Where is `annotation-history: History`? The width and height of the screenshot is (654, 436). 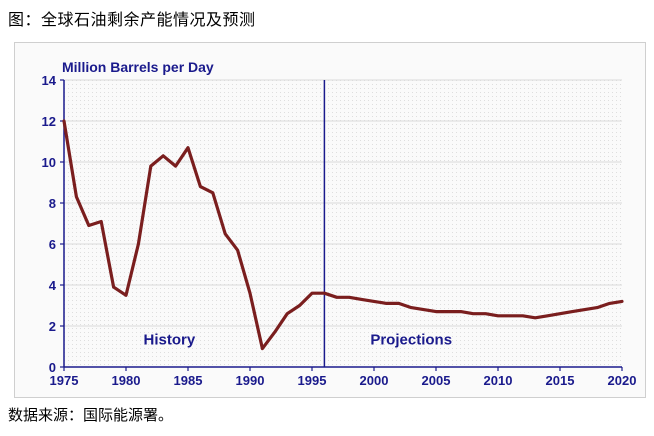
annotation-history: History is located at coordinates (170, 339).